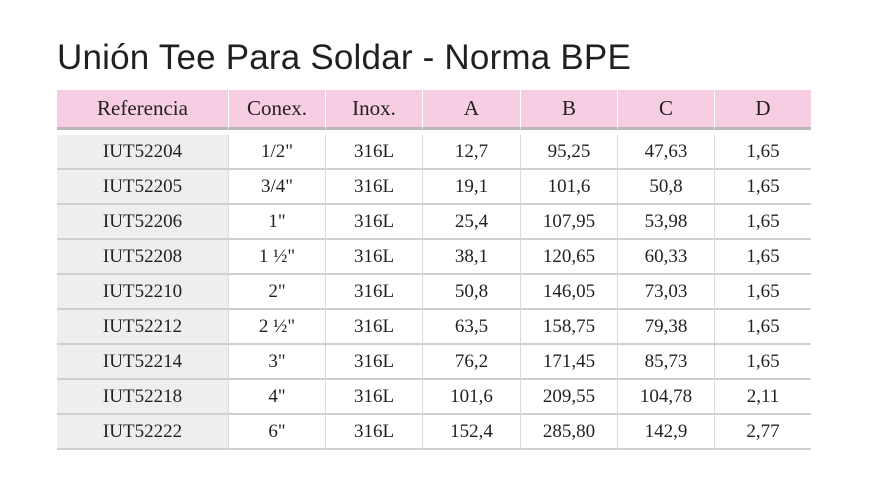  I want to click on cell-referencia: IUT52205, so click(142, 187).